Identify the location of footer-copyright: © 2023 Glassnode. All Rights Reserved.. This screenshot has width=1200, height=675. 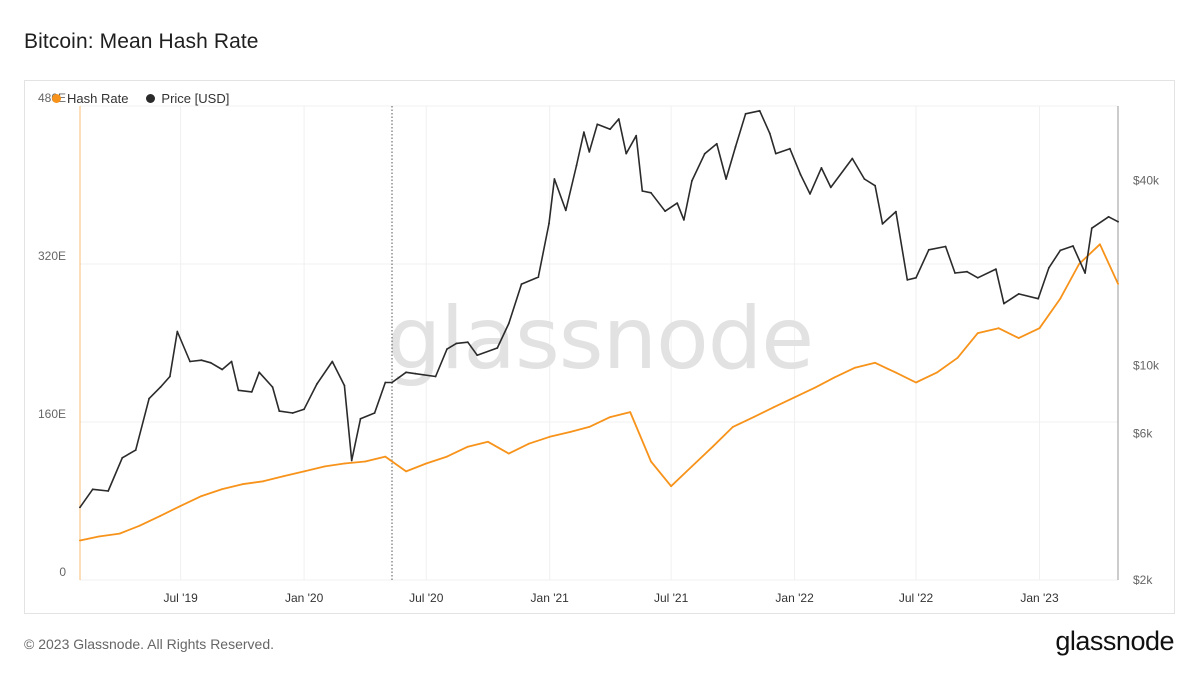
(149, 644).